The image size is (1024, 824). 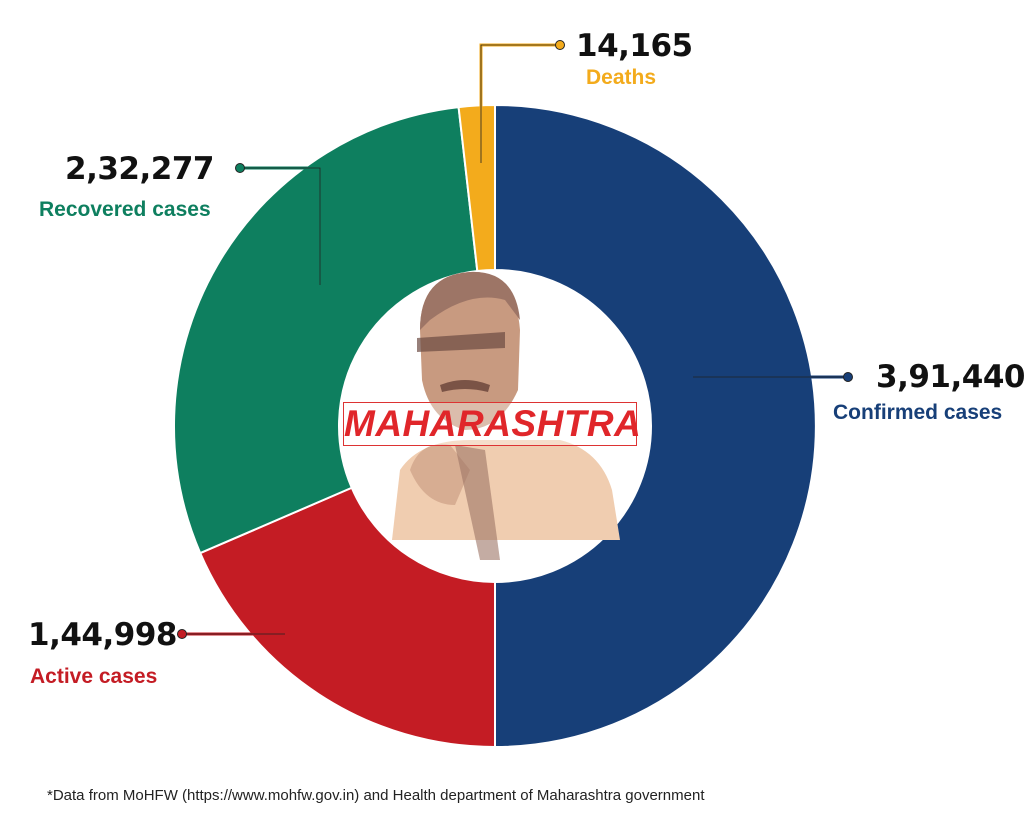 What do you see at coordinates (139, 169) in the screenshot?
I see `data-label-recovered-value: 2,32,277` at bounding box center [139, 169].